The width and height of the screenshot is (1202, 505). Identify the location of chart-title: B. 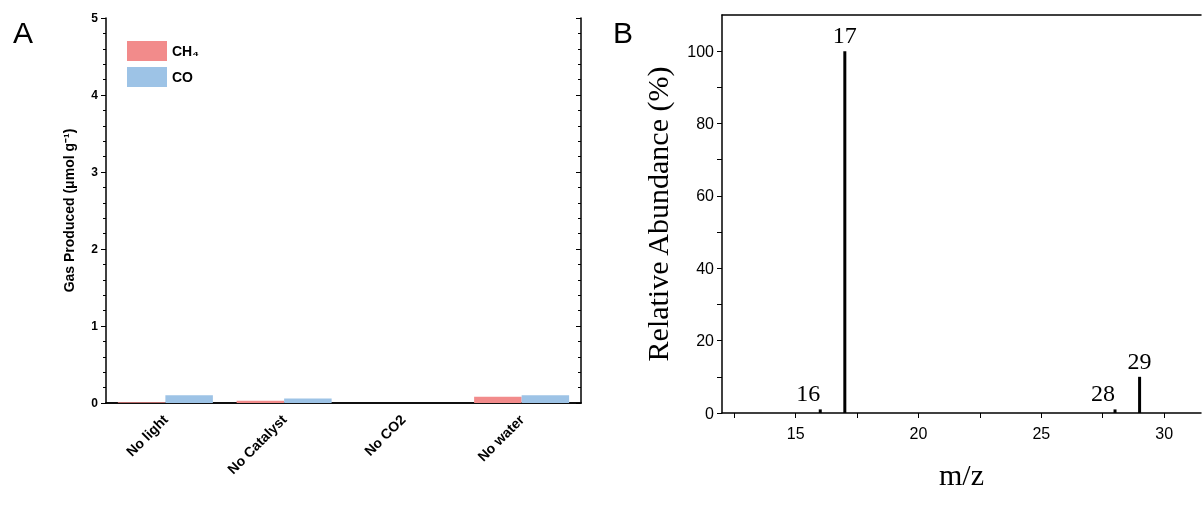
(623, 32).